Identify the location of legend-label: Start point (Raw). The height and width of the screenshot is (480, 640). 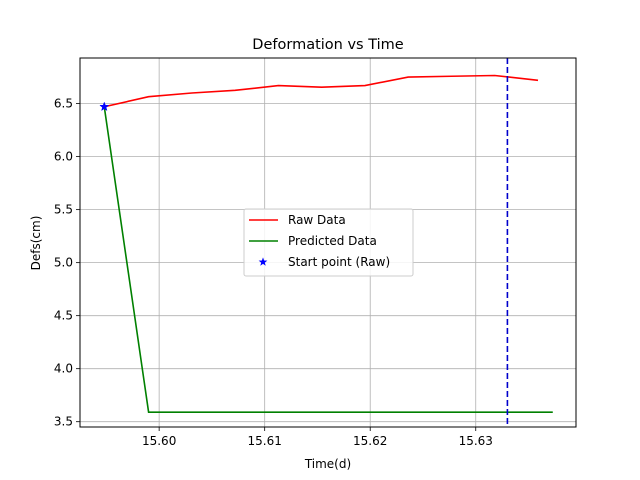
(339, 262).